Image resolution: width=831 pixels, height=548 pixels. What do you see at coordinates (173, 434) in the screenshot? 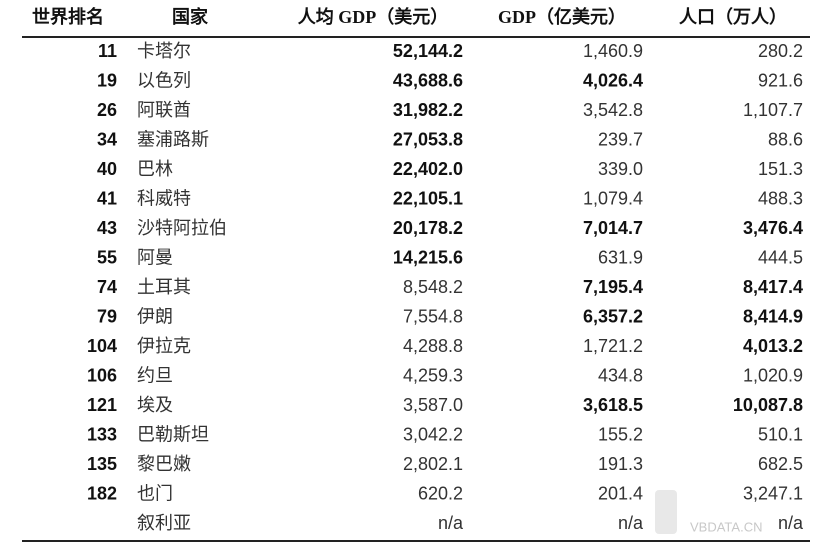
I see `cell: 巴勒斯坦` at bounding box center [173, 434].